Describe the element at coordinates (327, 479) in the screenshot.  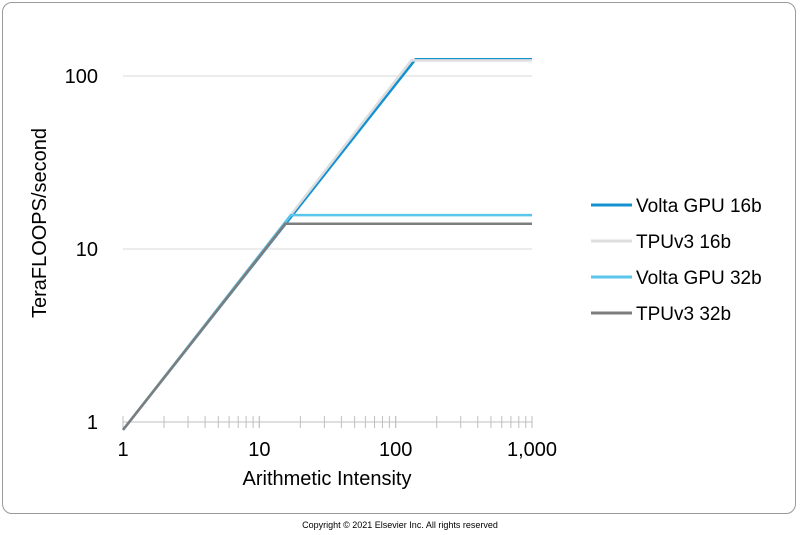
I see `x-axis-label: Arithmetic Intensity` at that location.